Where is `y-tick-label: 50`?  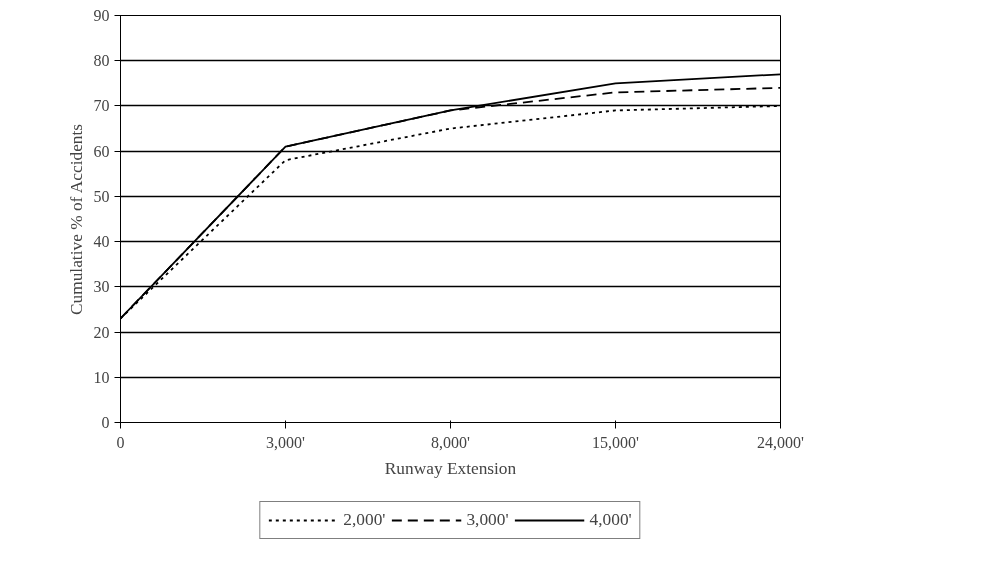 y-tick-label: 50 is located at coordinates (101, 196).